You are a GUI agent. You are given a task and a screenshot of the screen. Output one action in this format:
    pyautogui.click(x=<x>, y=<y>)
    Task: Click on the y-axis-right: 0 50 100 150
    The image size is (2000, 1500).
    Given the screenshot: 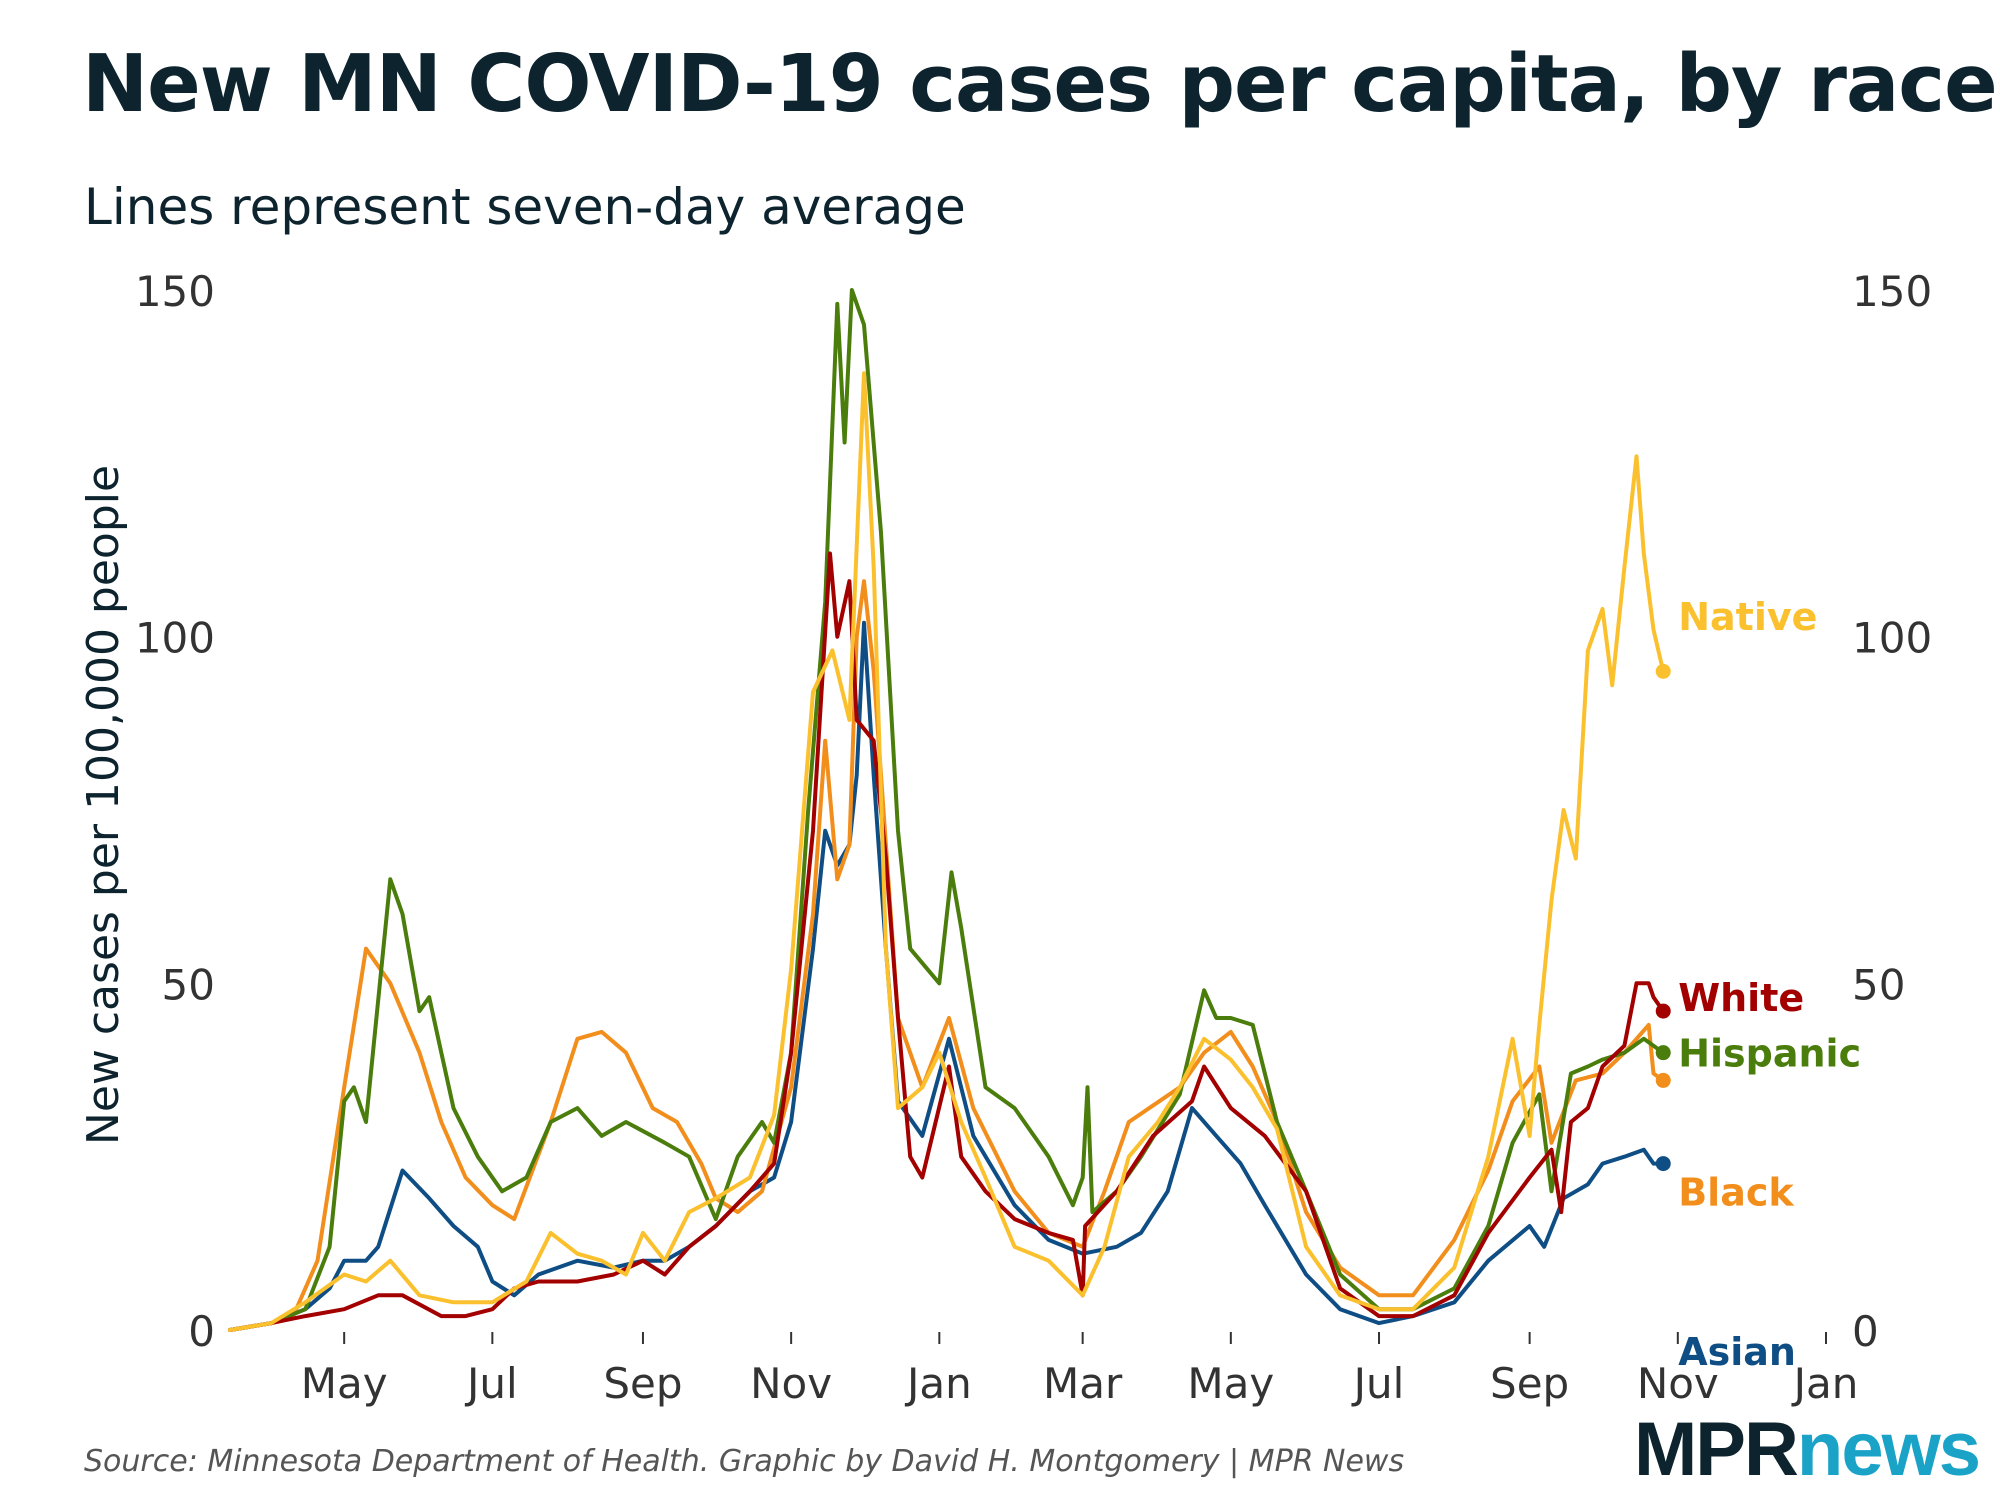 What is the action you would take?
    pyautogui.click(x=1892, y=811)
    